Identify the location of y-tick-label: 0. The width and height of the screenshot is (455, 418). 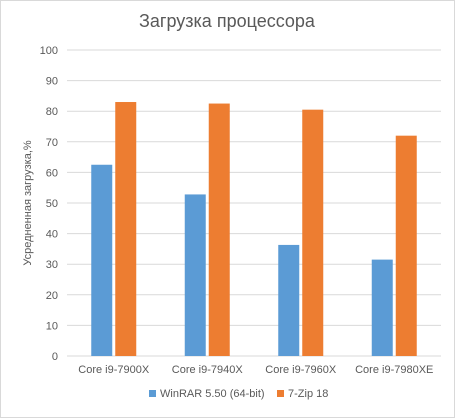
(55, 357).